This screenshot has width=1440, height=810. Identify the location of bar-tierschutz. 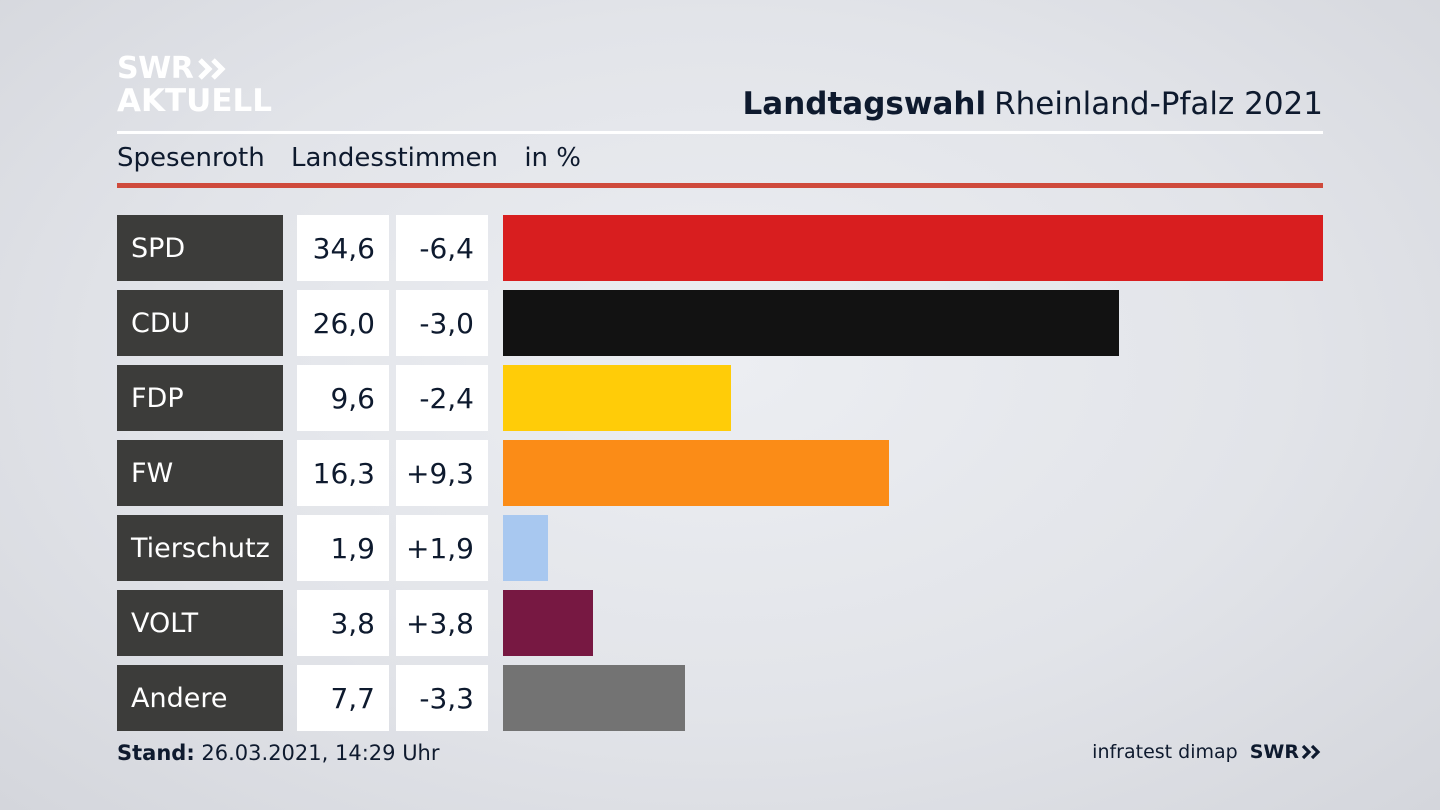
(525, 548).